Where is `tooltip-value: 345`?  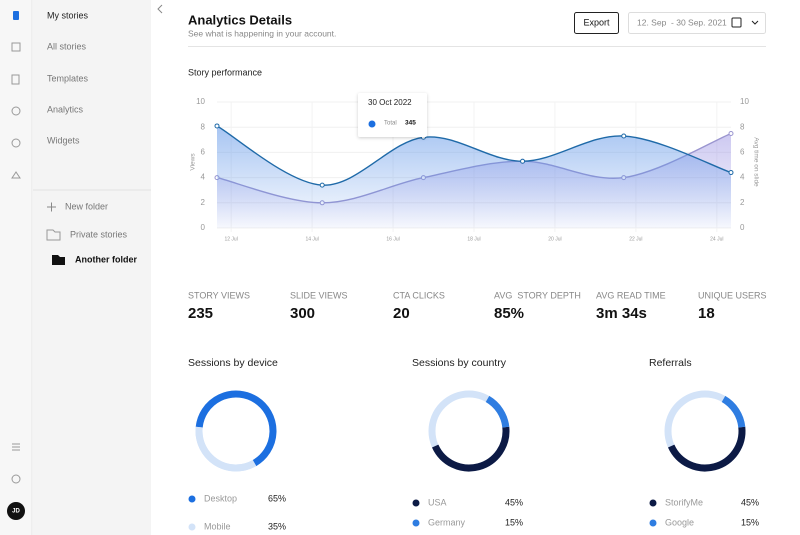 tooltip-value: 345 is located at coordinates (410, 123).